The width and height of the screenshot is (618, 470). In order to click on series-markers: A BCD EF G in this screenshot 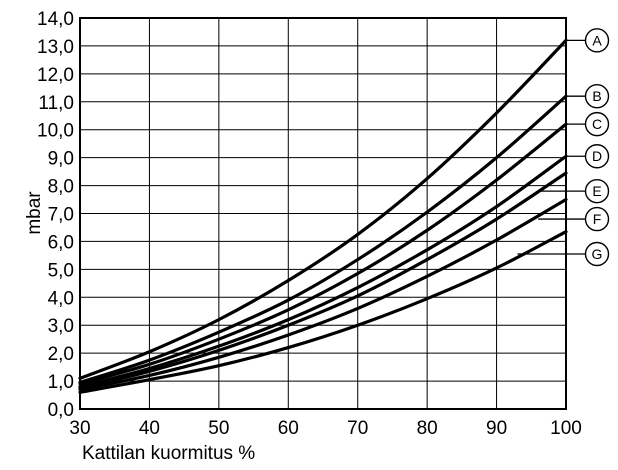, I will do `click(563, 147)`.